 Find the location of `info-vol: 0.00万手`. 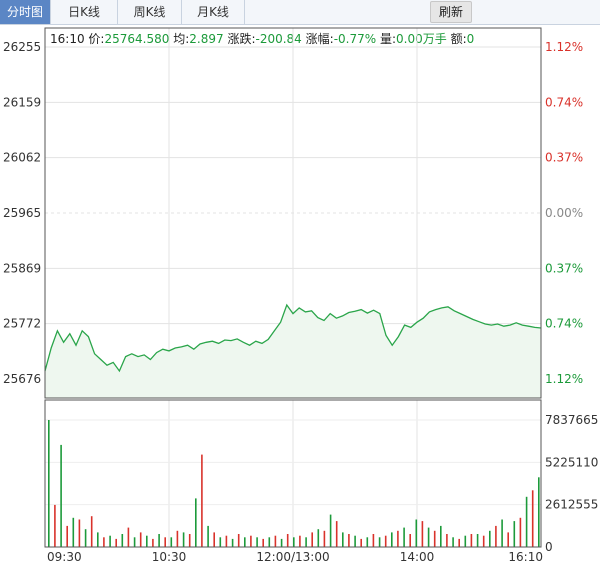

info-vol: 0.00万手 is located at coordinates (421, 39).